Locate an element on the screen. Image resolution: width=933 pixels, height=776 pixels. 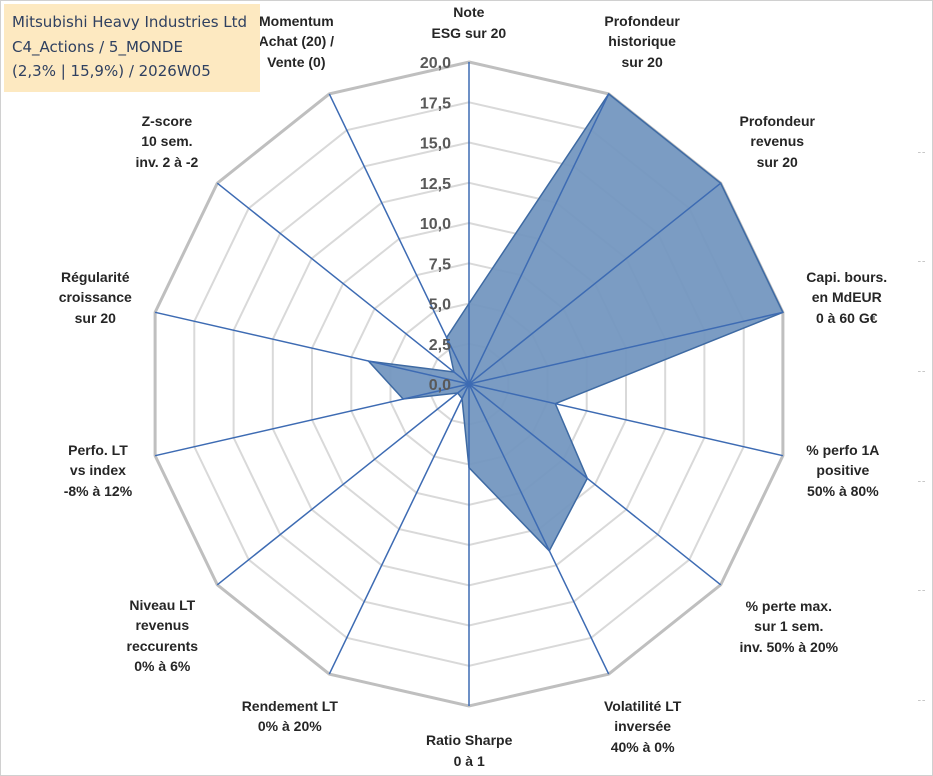
tick-label: 2,5 is located at coordinates (440, 345).